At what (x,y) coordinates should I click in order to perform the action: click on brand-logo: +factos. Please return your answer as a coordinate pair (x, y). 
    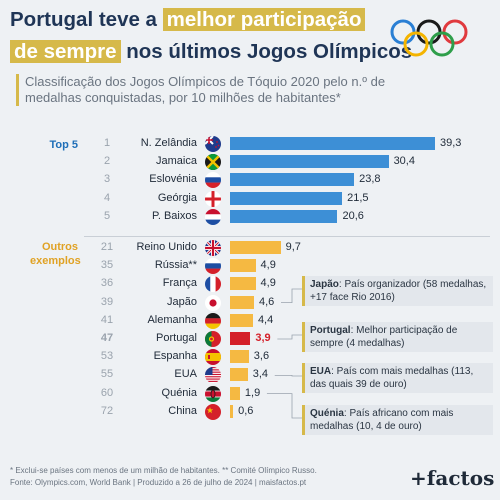
    Looking at the image, I should click on (452, 478).